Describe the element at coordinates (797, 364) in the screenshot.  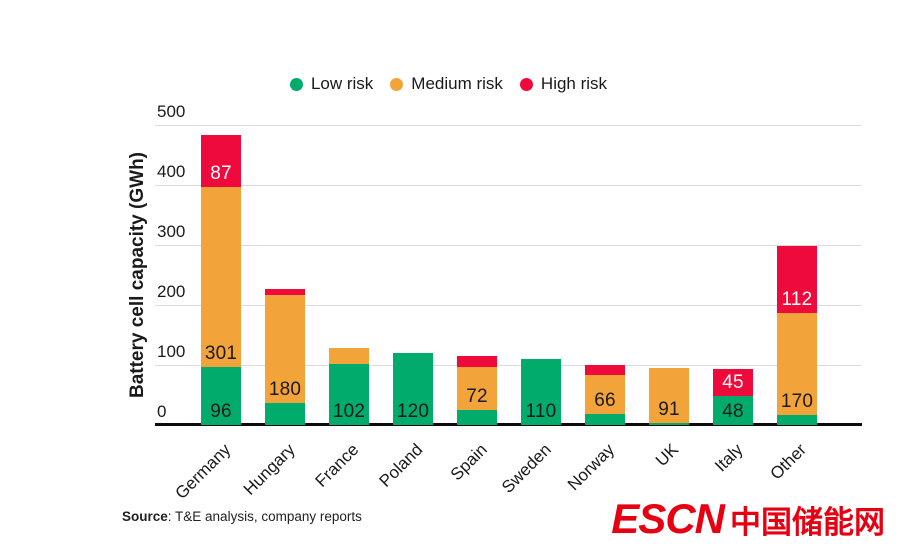
I see `segment-medium-other: 170` at that location.